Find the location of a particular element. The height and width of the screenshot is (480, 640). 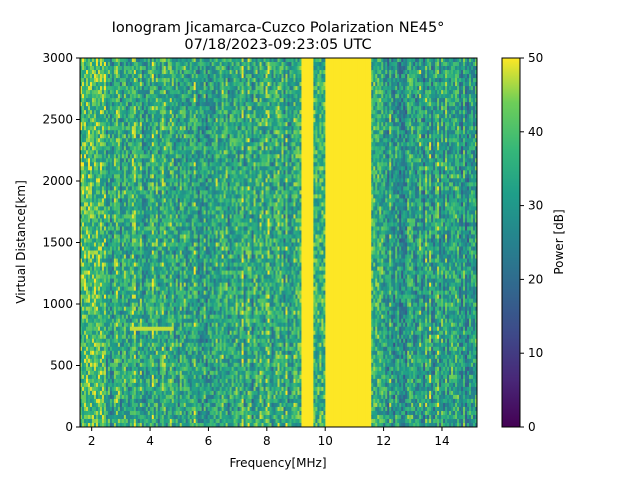

chart-subtitle: 07/18/2023-09:23:05 UTC is located at coordinates (277, 45).